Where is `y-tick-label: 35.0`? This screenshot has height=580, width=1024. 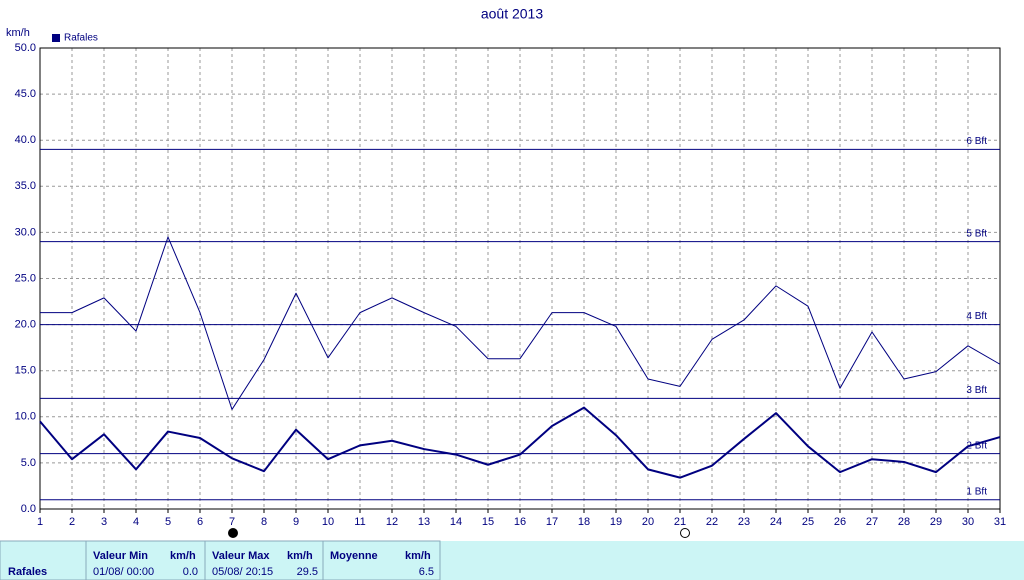 y-tick-label: 35.0 is located at coordinates (25, 186).